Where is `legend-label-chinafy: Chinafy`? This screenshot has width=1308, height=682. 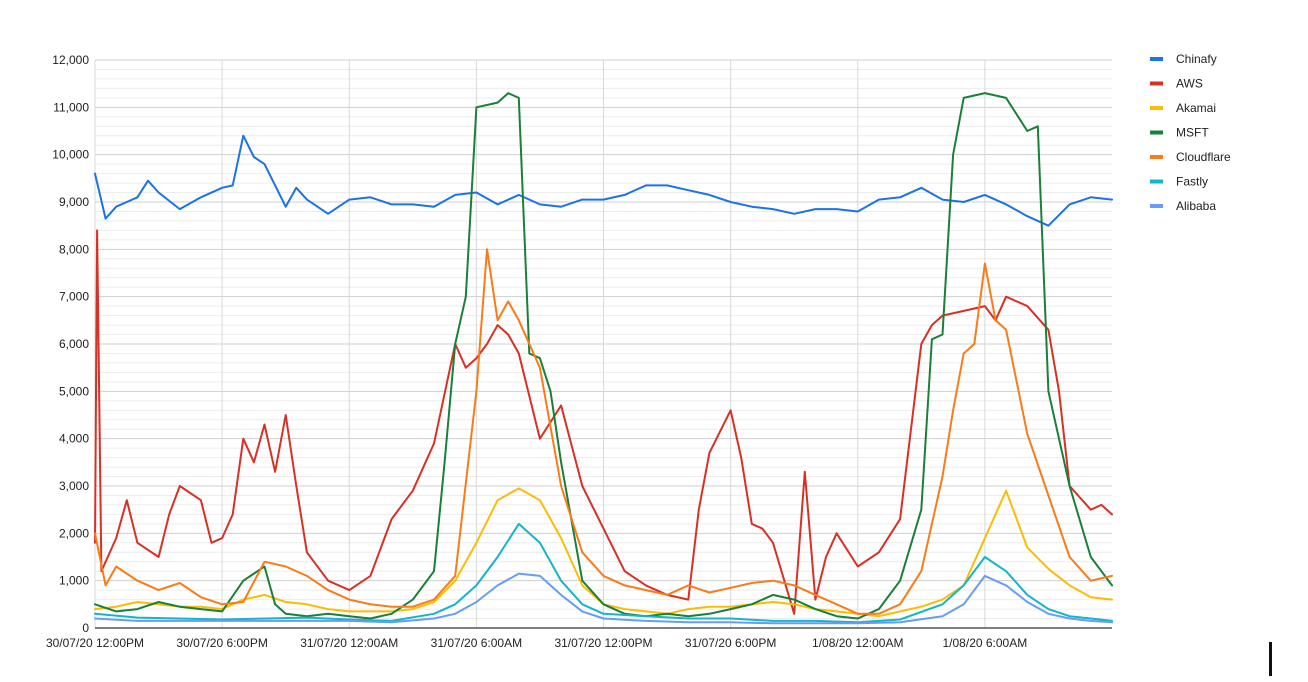
legend-label-chinafy: Chinafy is located at coordinates (1196, 59).